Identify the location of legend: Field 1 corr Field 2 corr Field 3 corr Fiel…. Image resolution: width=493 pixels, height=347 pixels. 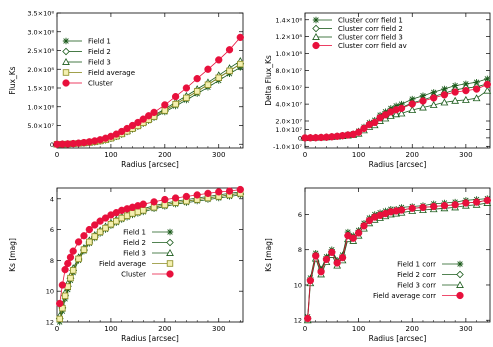
(418, 280).